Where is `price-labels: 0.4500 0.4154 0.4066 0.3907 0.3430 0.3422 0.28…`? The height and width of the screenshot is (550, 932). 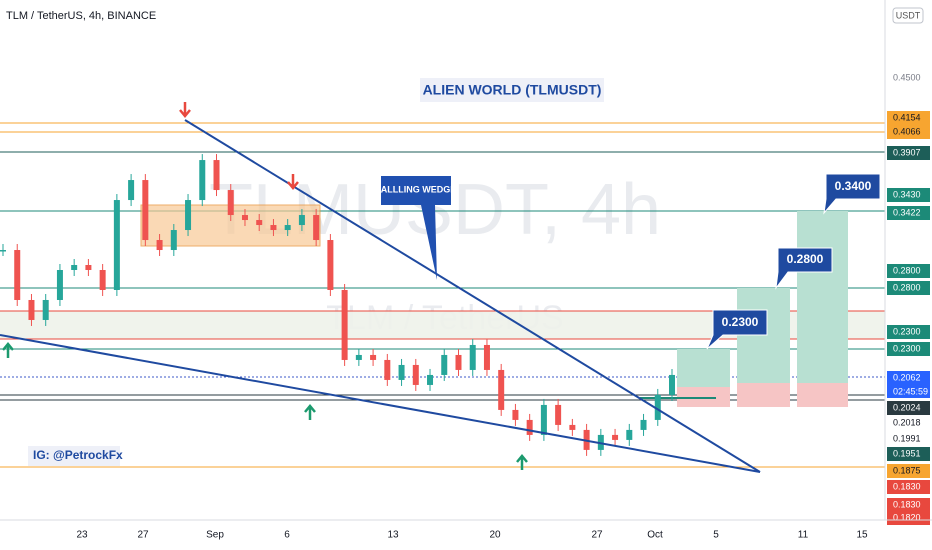
price-labels: 0.4500 0.4154 0.4066 0.3907 0.3430 0.3422 0.28… is located at coordinates (908, 298).